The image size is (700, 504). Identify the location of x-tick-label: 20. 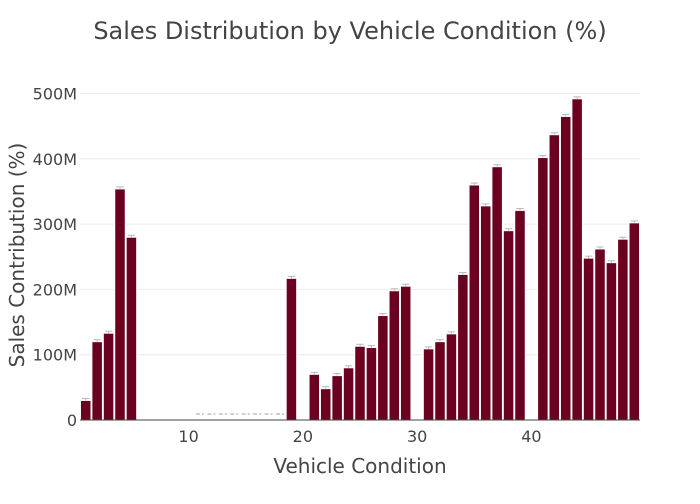
(303, 436).